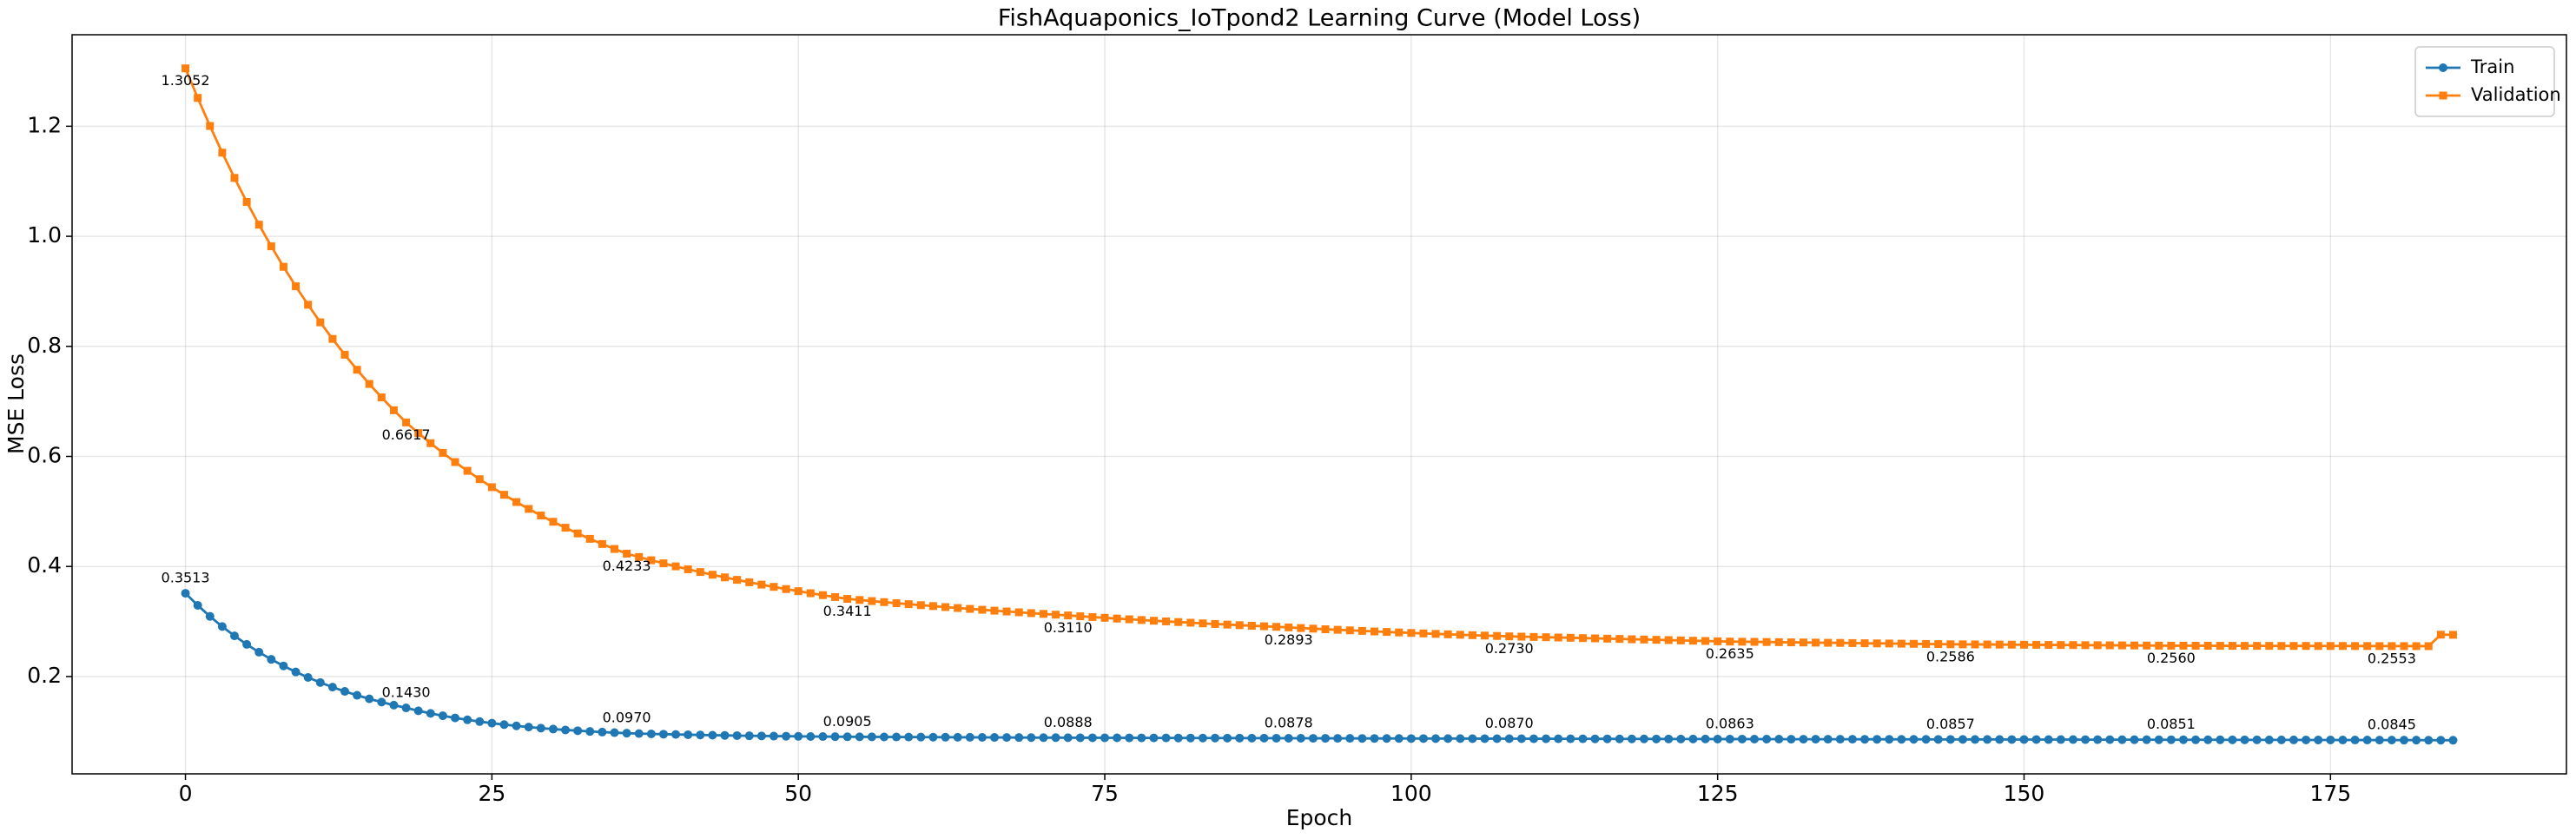  Describe the element at coordinates (798, 793) in the screenshot. I see `x-tick-label: 50` at that location.